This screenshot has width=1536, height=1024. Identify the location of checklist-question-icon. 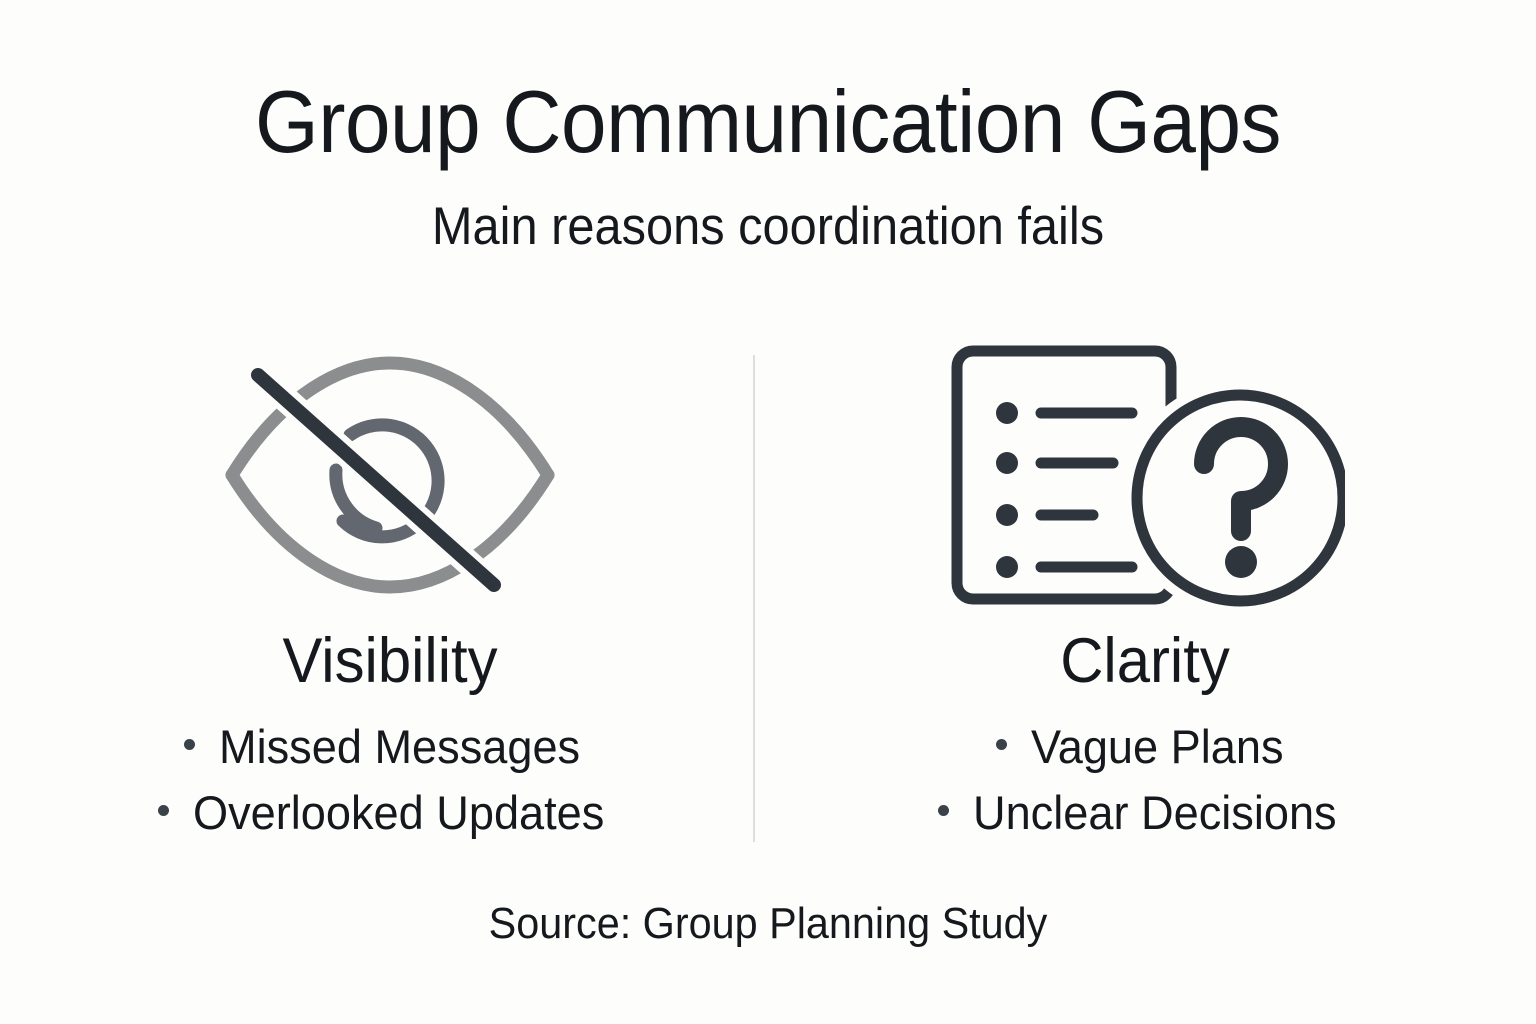
(1148, 480).